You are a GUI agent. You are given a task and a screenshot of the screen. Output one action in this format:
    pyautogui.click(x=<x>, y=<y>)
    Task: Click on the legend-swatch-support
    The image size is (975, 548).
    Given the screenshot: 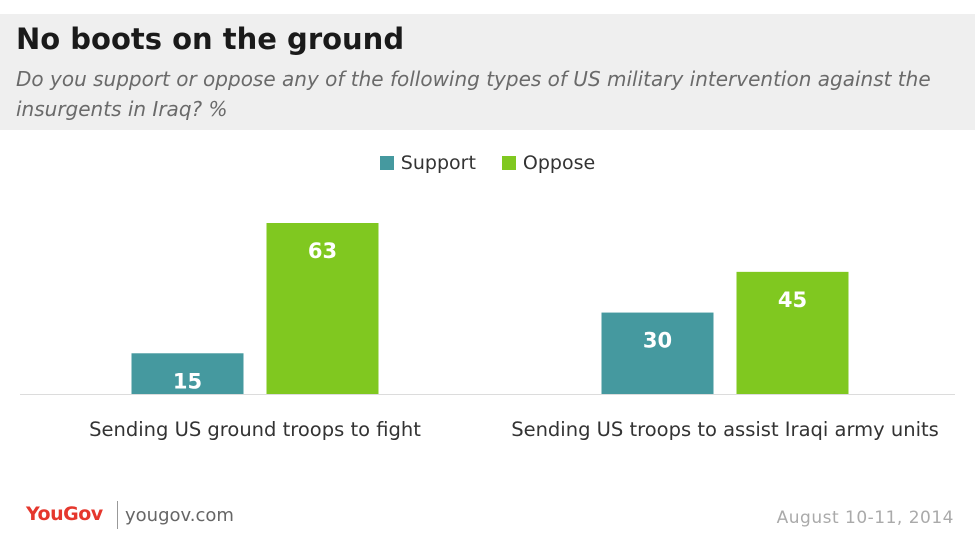 What is the action you would take?
    pyautogui.click(x=386, y=163)
    